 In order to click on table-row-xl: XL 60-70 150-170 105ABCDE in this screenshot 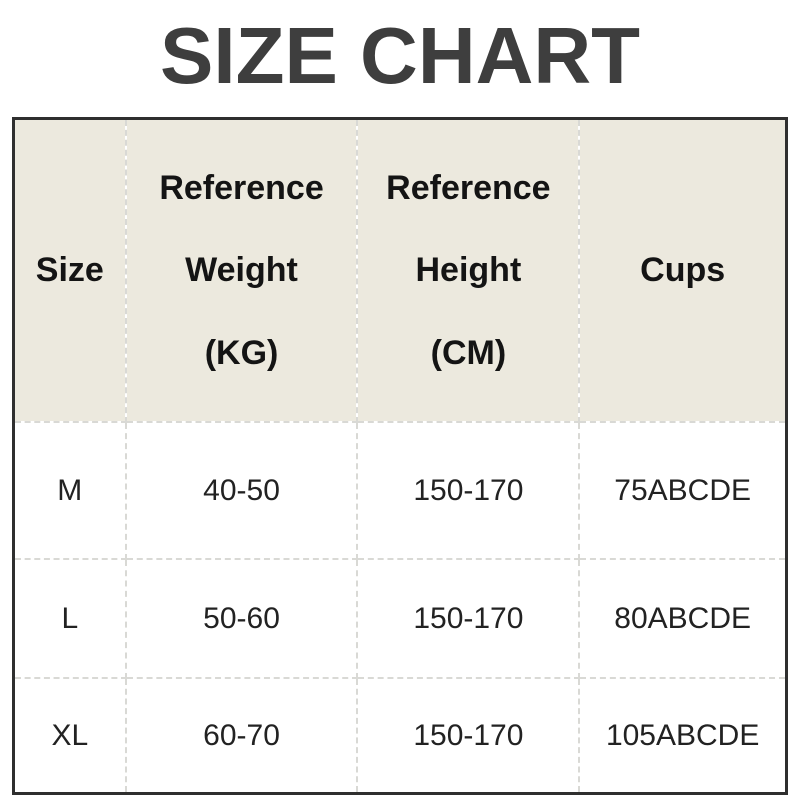, I will do `click(400, 736)`.